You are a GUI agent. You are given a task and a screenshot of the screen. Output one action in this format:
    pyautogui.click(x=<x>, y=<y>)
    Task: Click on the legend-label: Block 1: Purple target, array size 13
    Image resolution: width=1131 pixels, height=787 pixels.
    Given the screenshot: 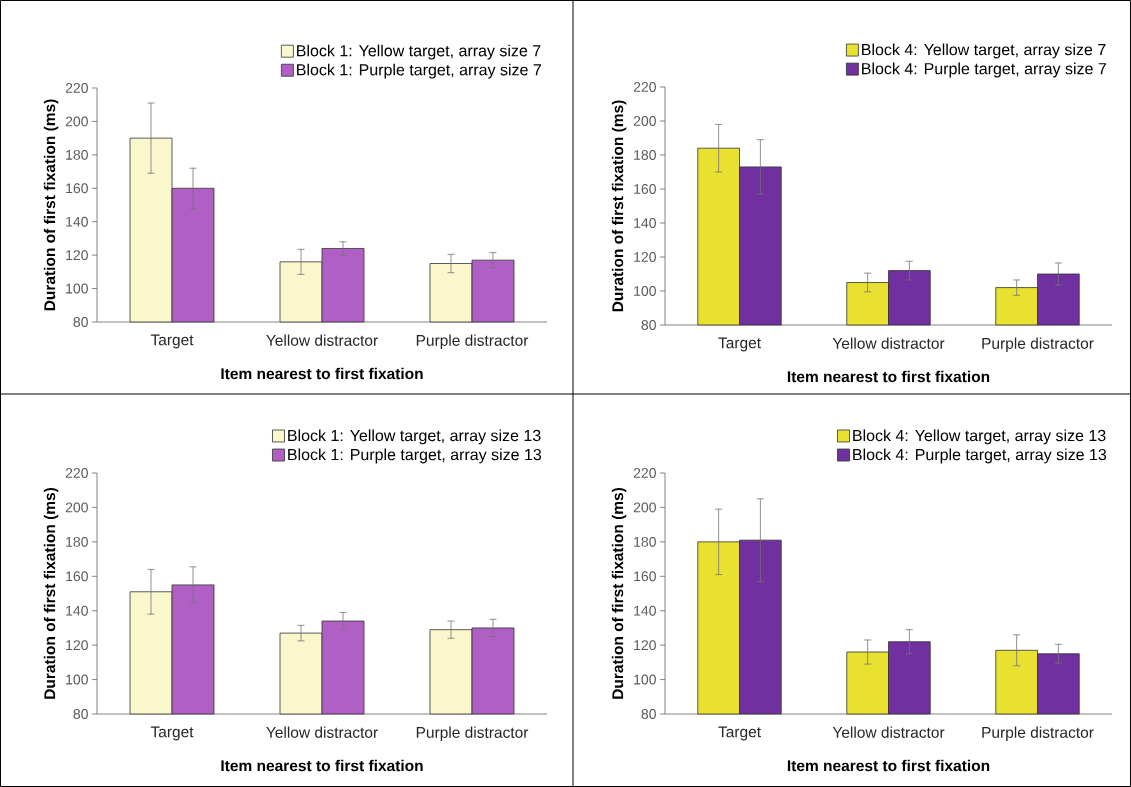 What is the action you would take?
    pyautogui.click(x=415, y=456)
    